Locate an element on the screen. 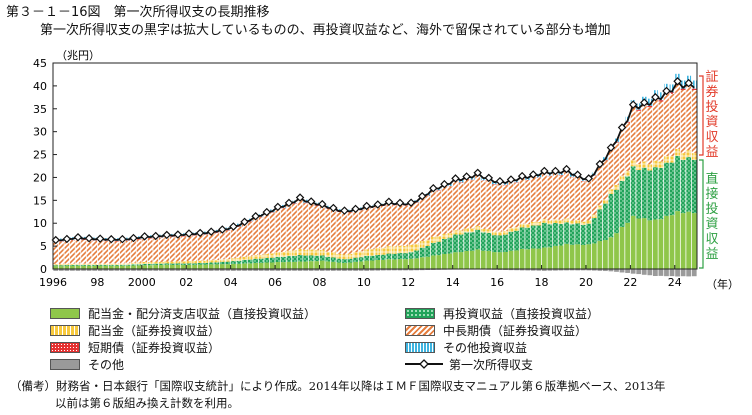 This screenshot has height=415, width=752. figure-title: 第３－１－16図 第一次所得収支の長期推移 is located at coordinates (138, 12).